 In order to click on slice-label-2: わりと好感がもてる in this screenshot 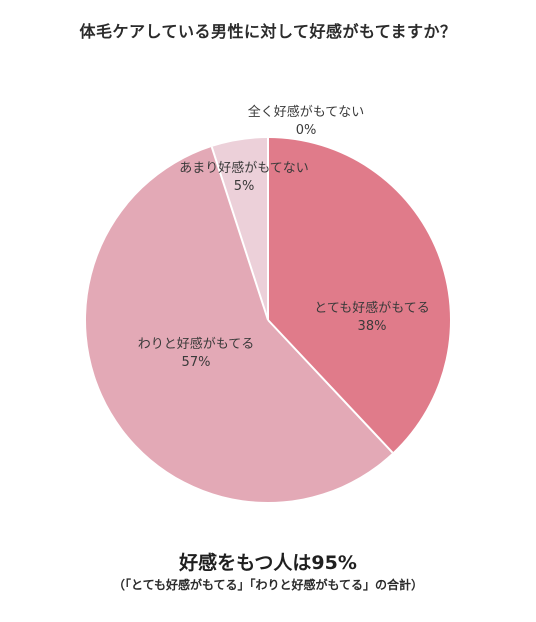, I will do `click(196, 344)`.